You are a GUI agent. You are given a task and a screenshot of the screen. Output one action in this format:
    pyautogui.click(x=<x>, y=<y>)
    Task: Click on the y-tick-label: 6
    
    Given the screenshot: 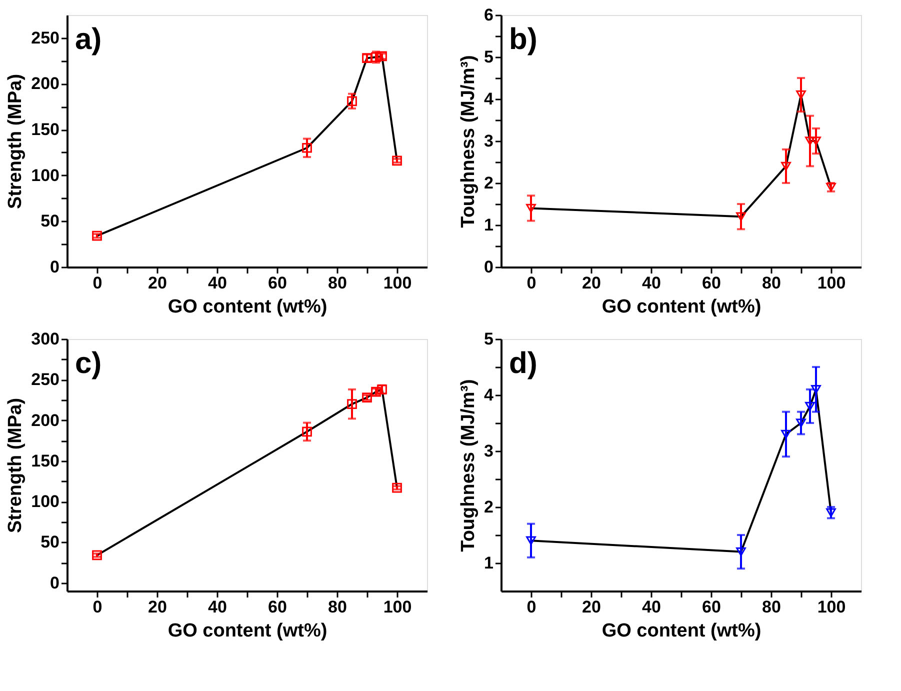 What is the action you would take?
    pyautogui.click(x=489, y=15)
    